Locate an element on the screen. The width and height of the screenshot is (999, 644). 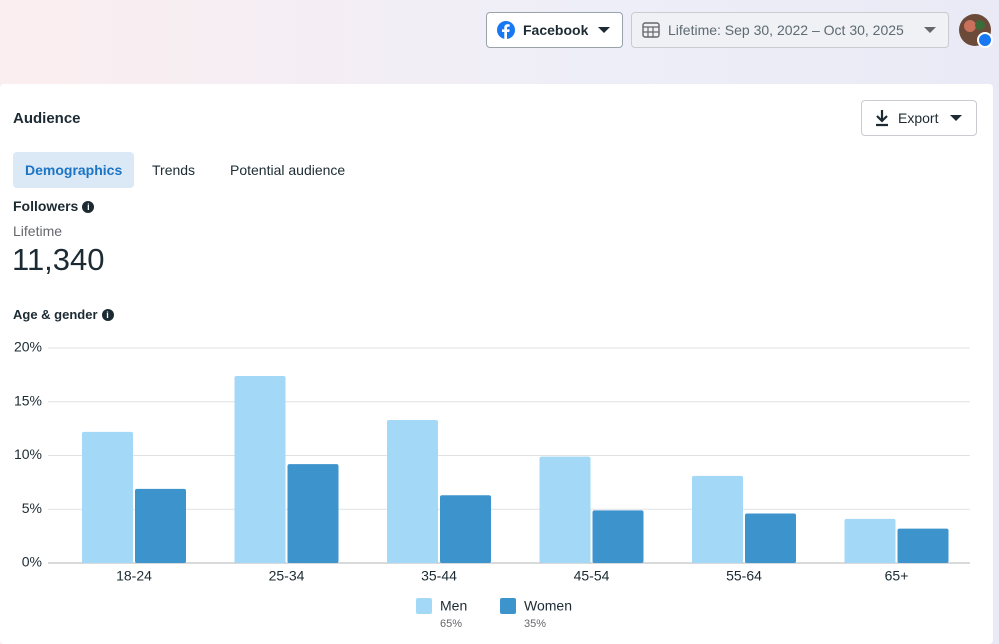
export-label: Export is located at coordinates (918, 118).